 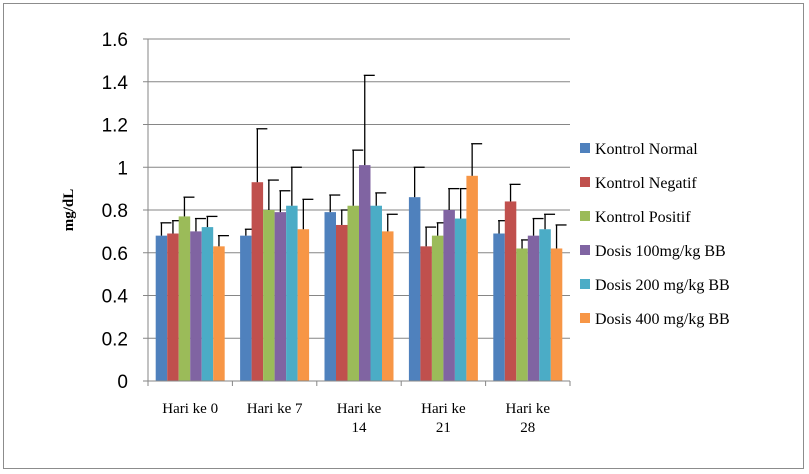 What do you see at coordinates (115, 40) in the screenshot?
I see `y-tick-label: 1.6` at bounding box center [115, 40].